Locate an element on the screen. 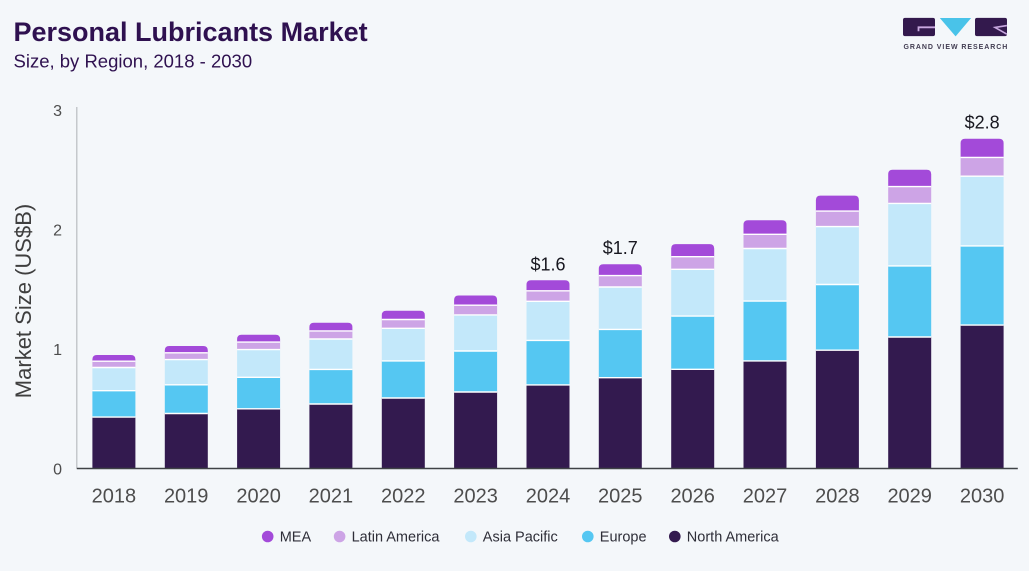 The height and width of the screenshot is (571, 1029). svg-text: $1.6 is located at coordinates (547, 264).